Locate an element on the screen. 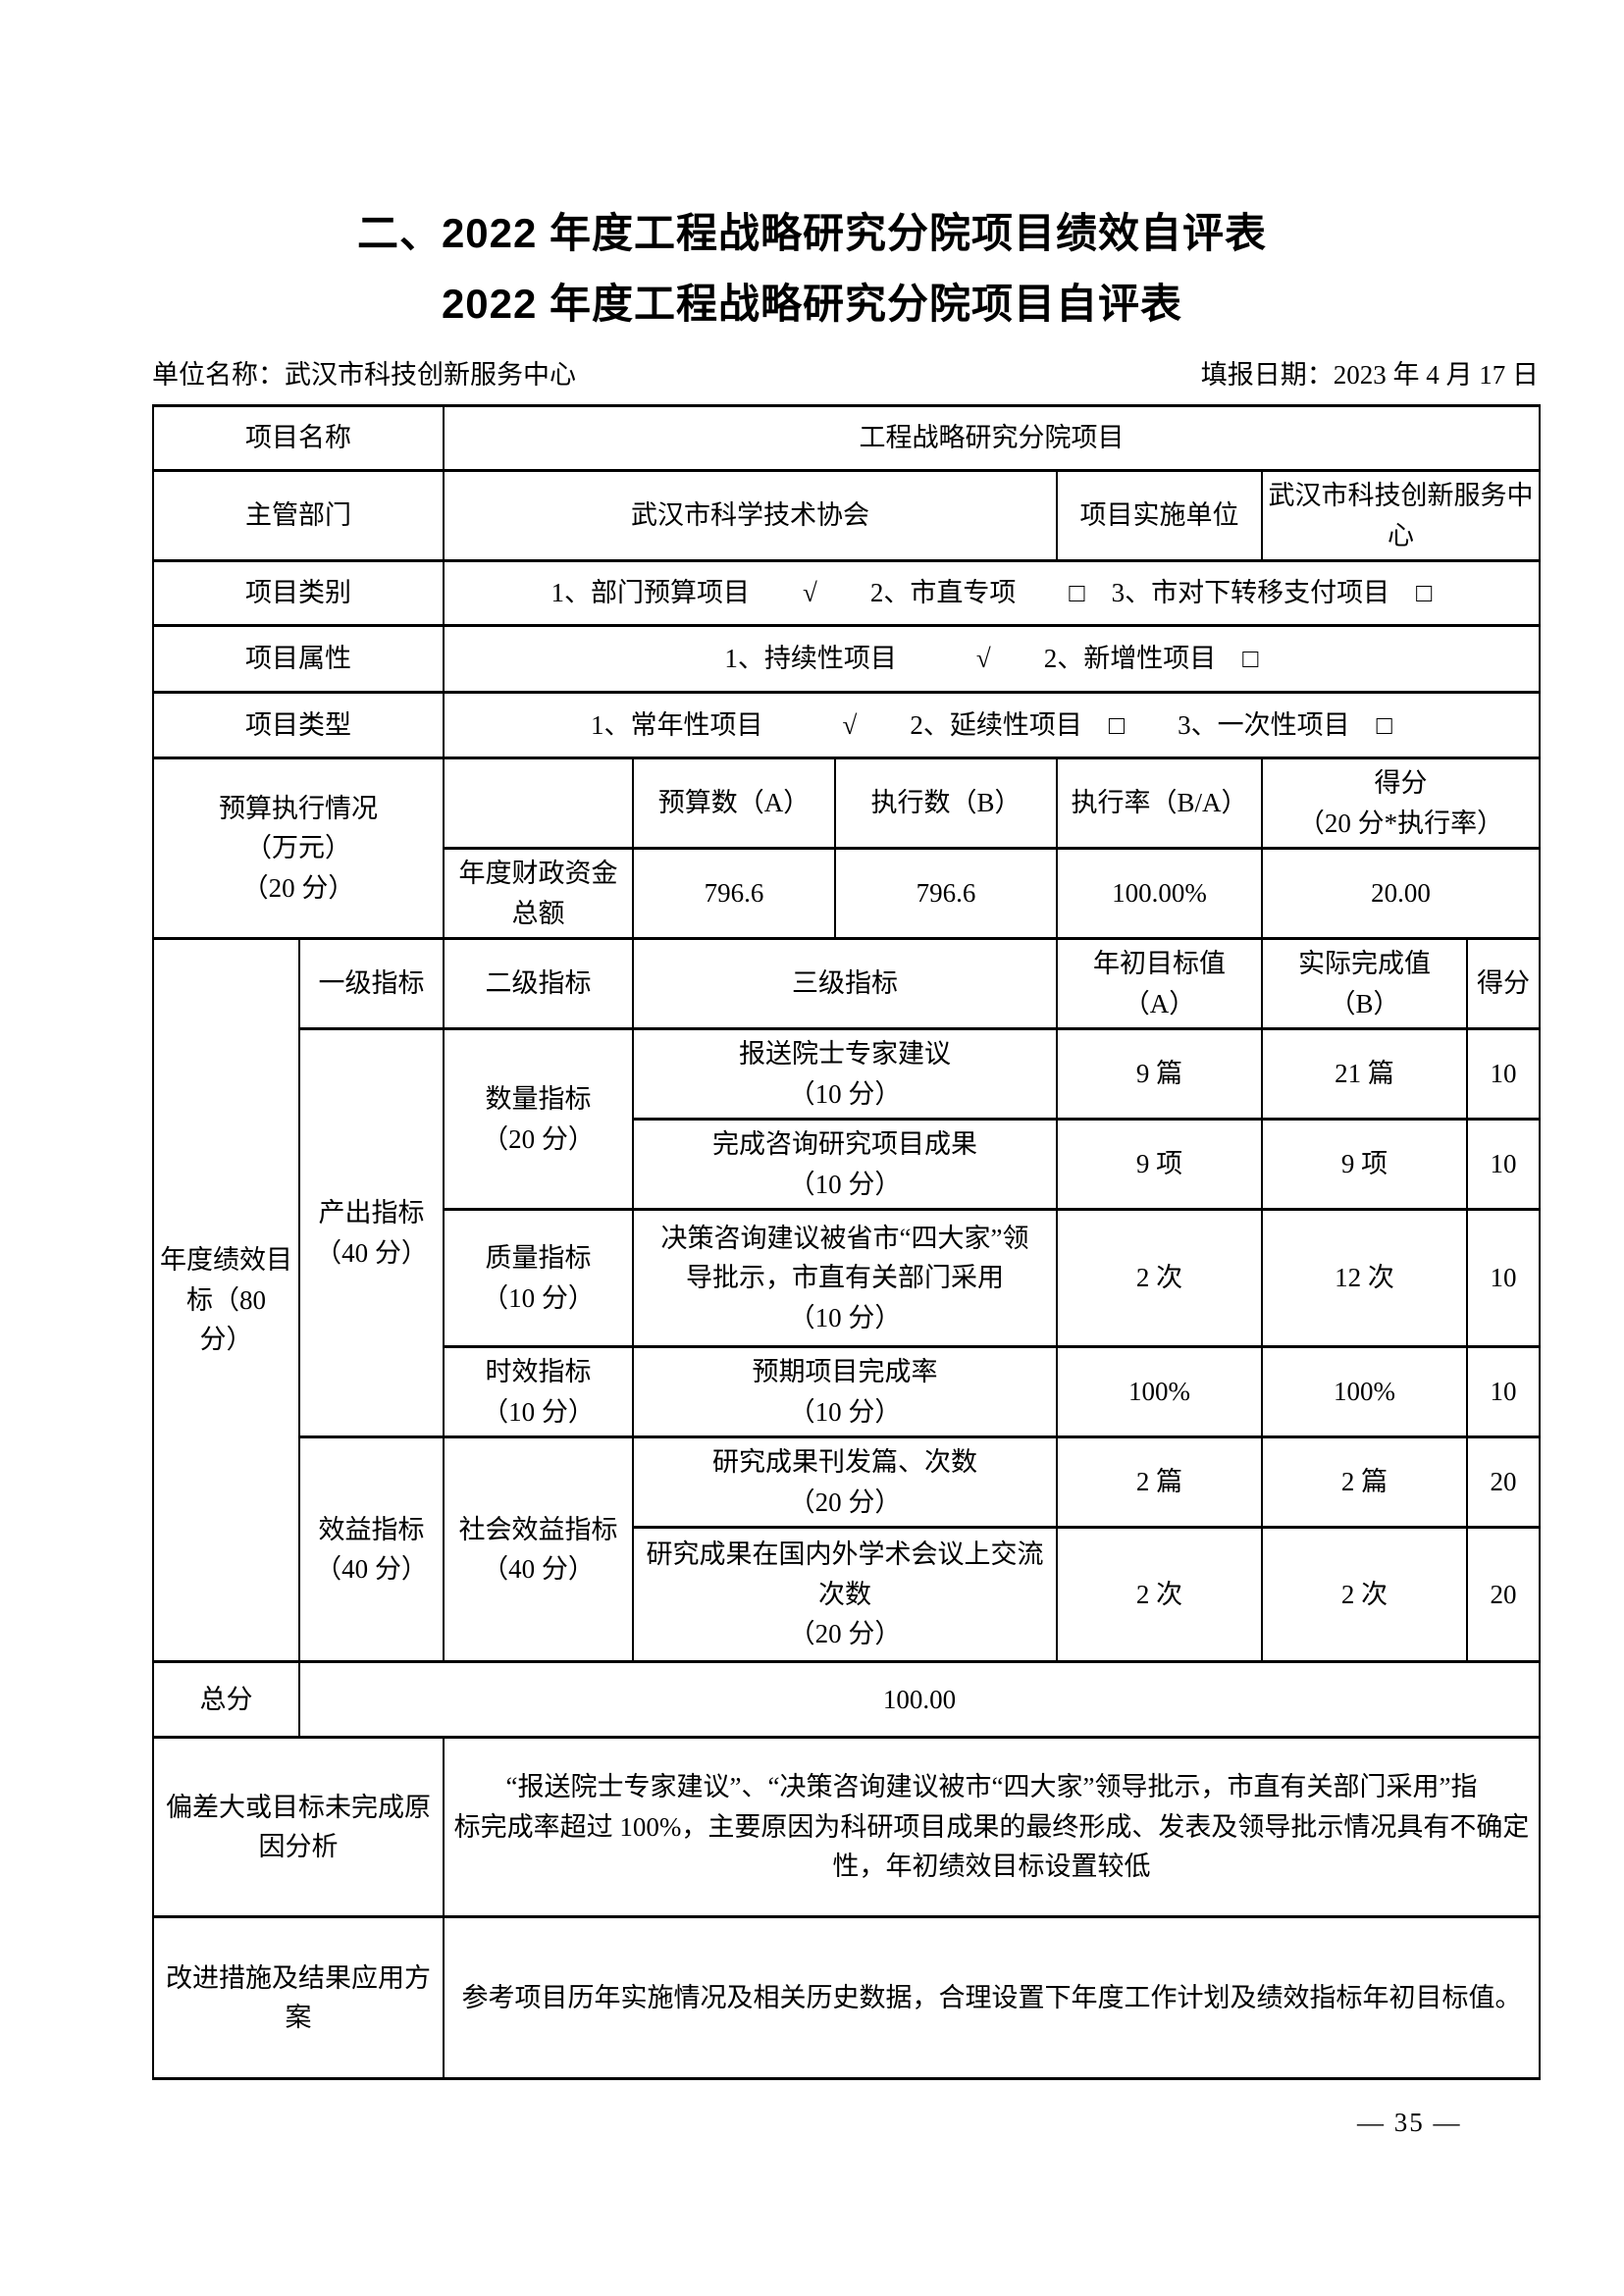  indicator-actual: 2 次 is located at coordinates (1364, 1594).